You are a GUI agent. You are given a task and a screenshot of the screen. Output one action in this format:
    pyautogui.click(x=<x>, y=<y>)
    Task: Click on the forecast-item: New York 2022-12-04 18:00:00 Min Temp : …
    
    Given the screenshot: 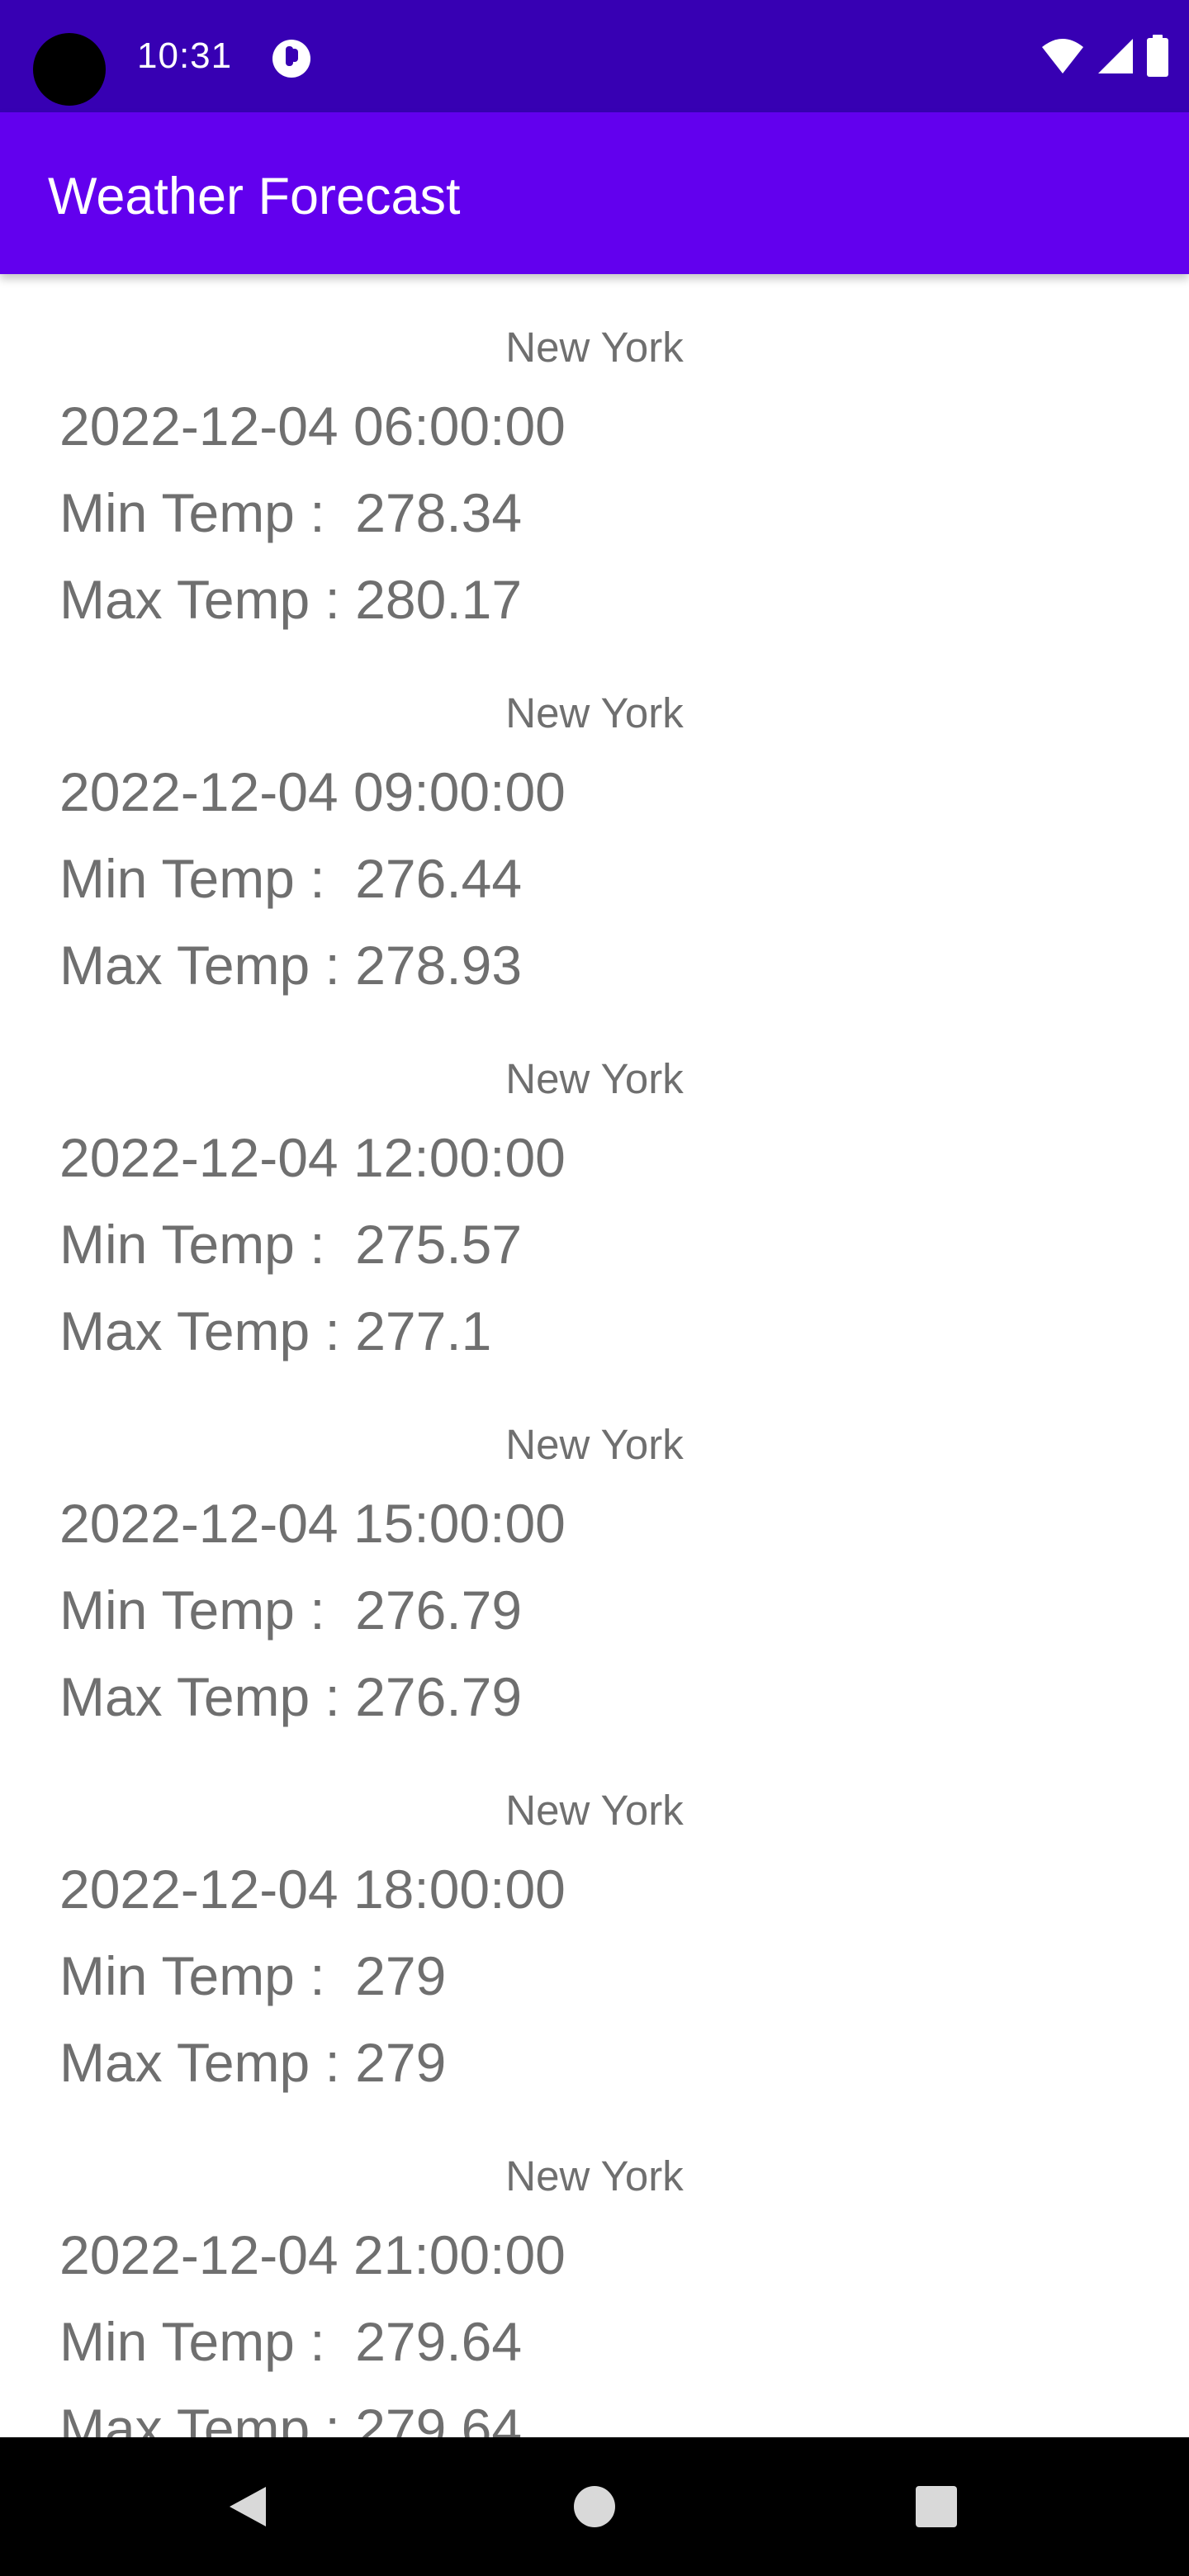 What is the action you would take?
    pyautogui.click(x=594, y=1920)
    